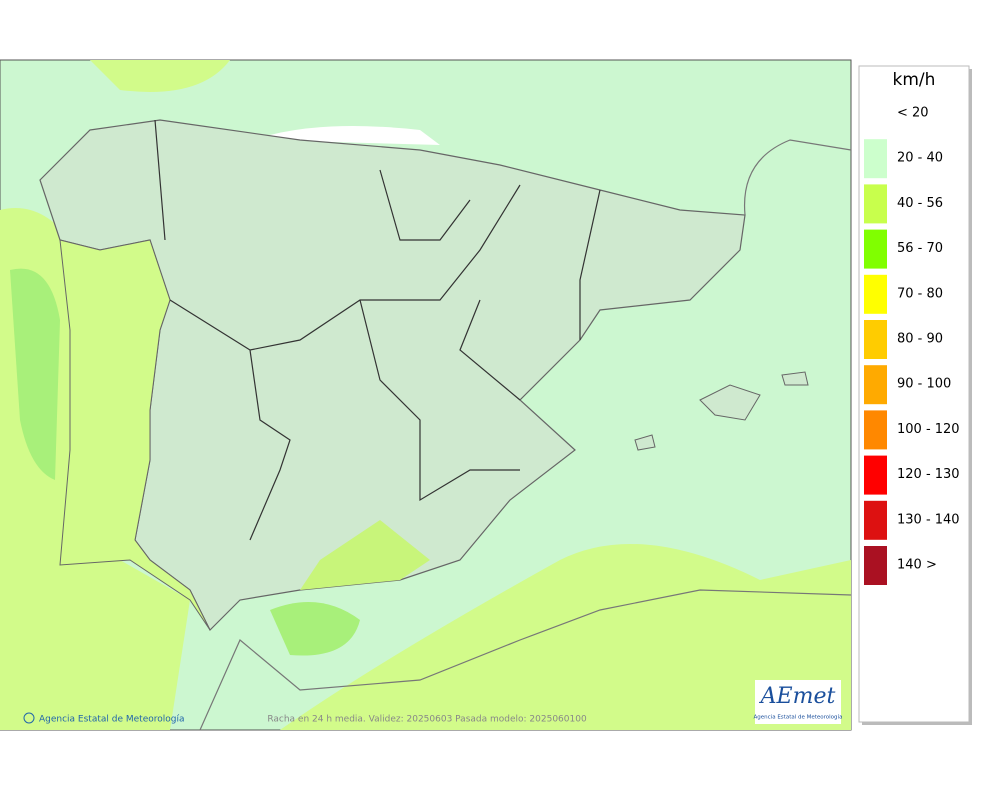  Describe the element at coordinates (112, 720) in the screenshot. I see `credit: Agencia Estatal de Meteorología` at that location.